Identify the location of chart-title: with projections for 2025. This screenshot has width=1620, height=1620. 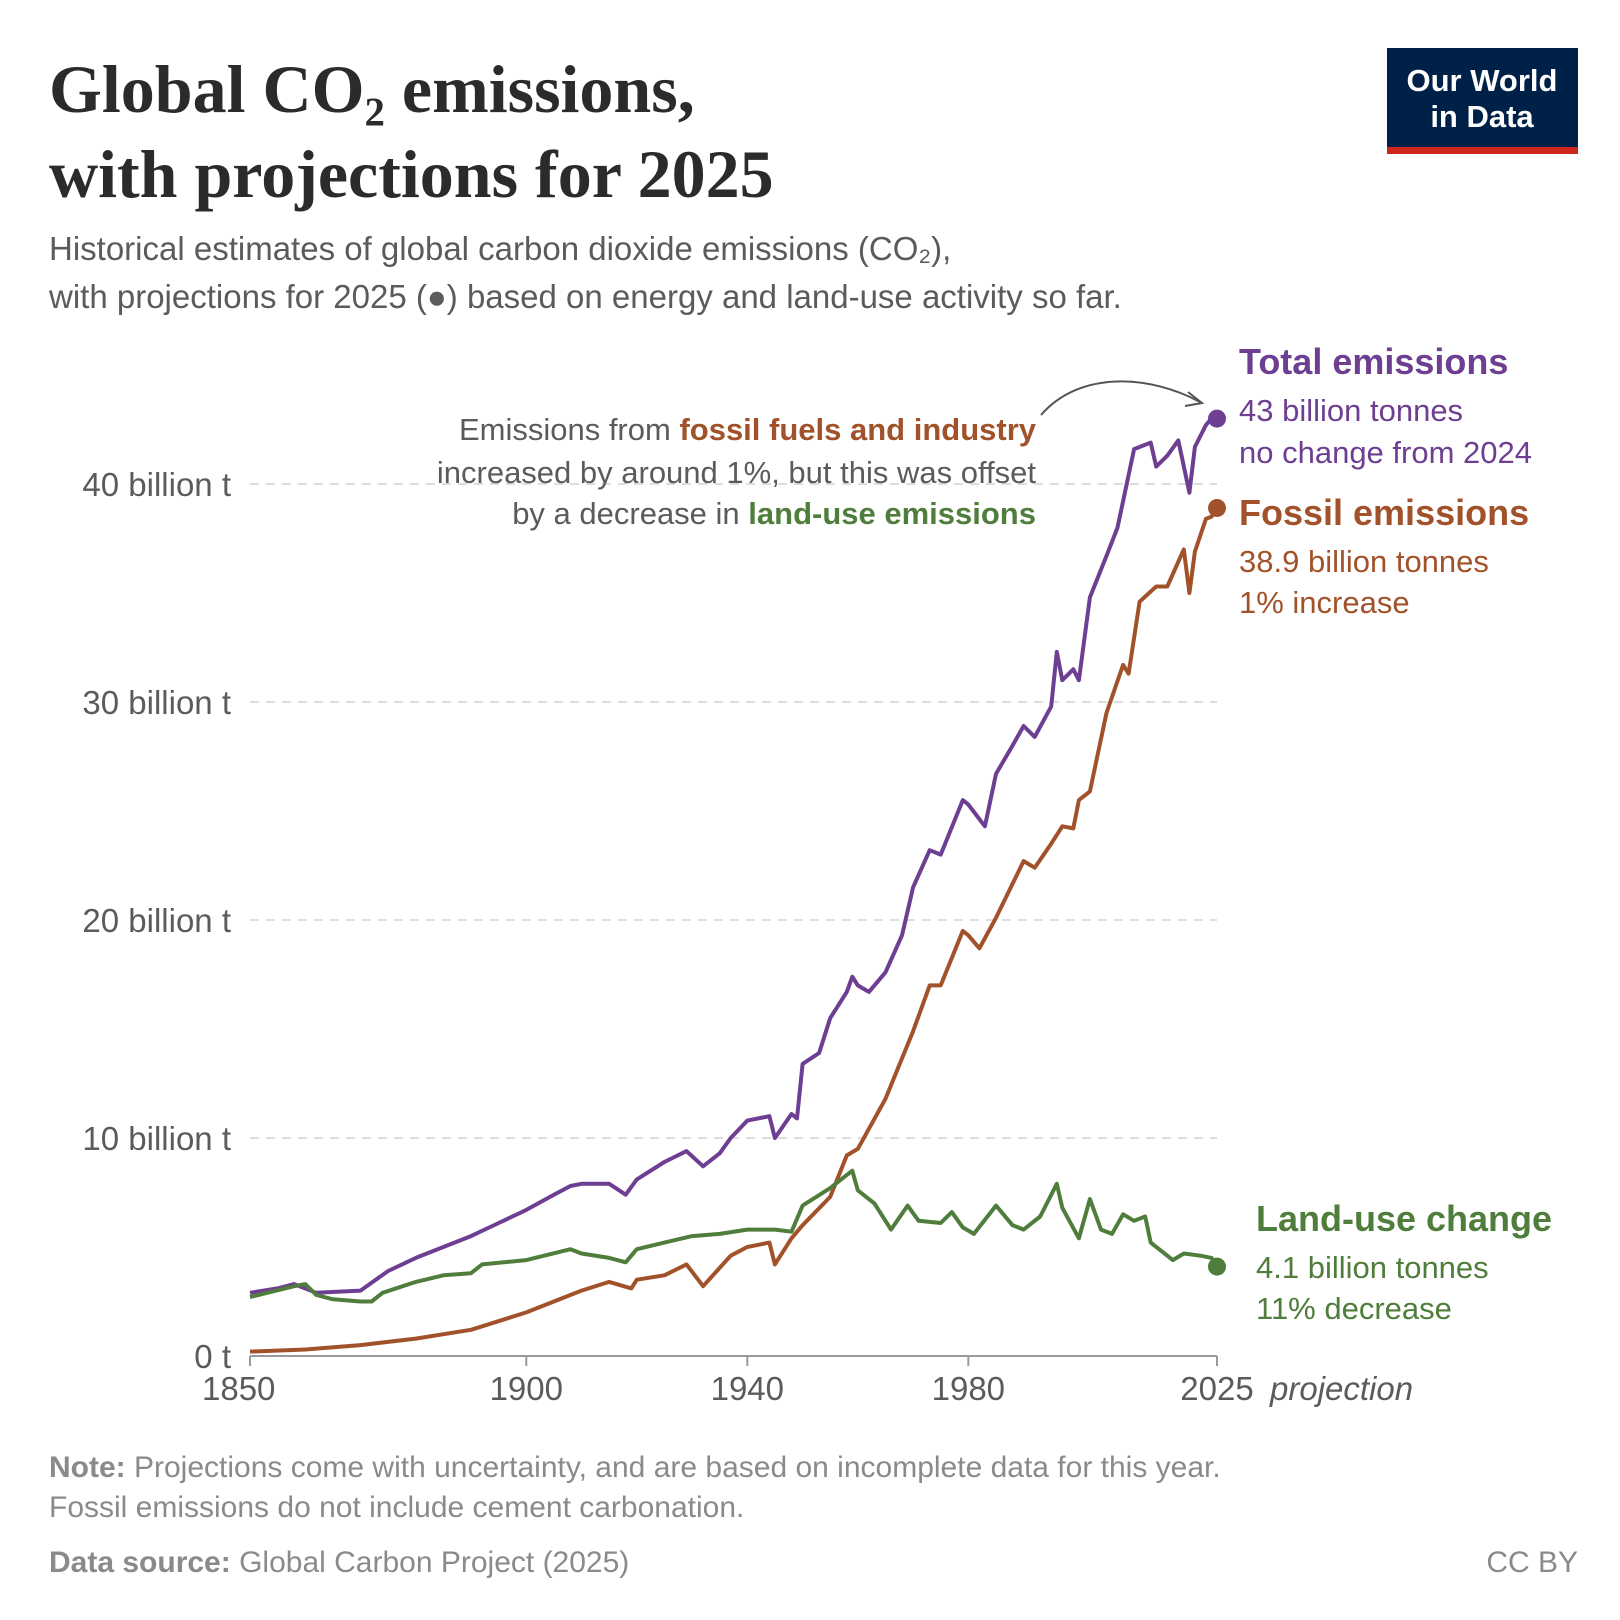
(411, 174).